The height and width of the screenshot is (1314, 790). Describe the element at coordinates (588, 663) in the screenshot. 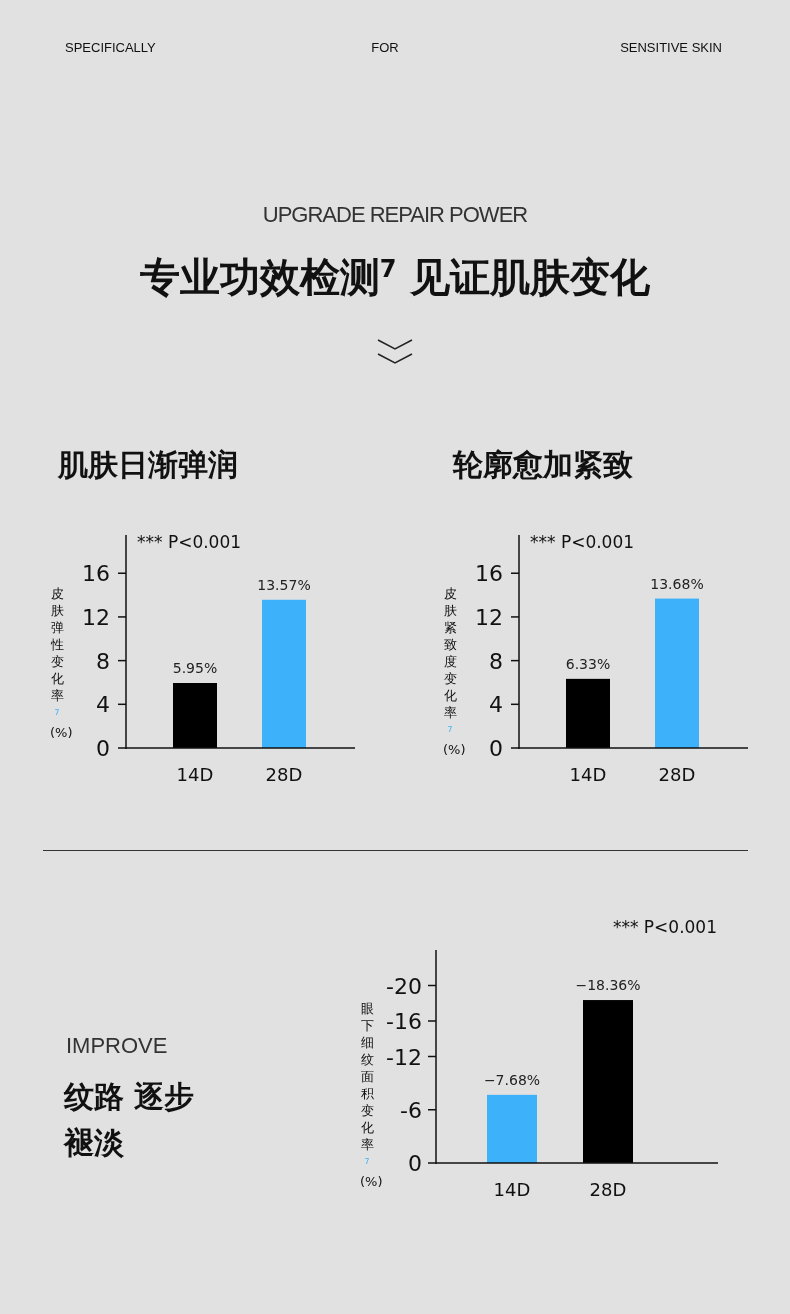

I see `data-label: 6.33%` at that location.